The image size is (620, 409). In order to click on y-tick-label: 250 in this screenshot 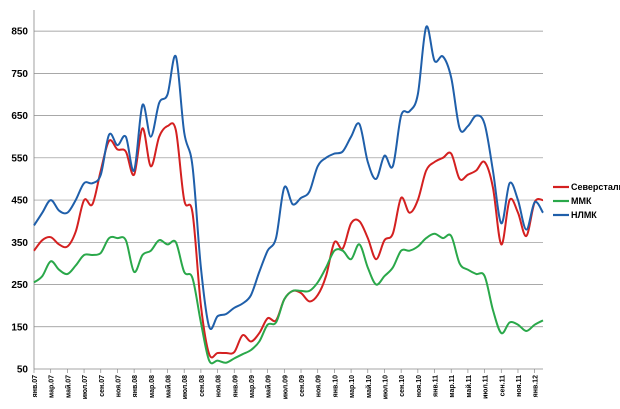, I will do `click(19, 285)`.